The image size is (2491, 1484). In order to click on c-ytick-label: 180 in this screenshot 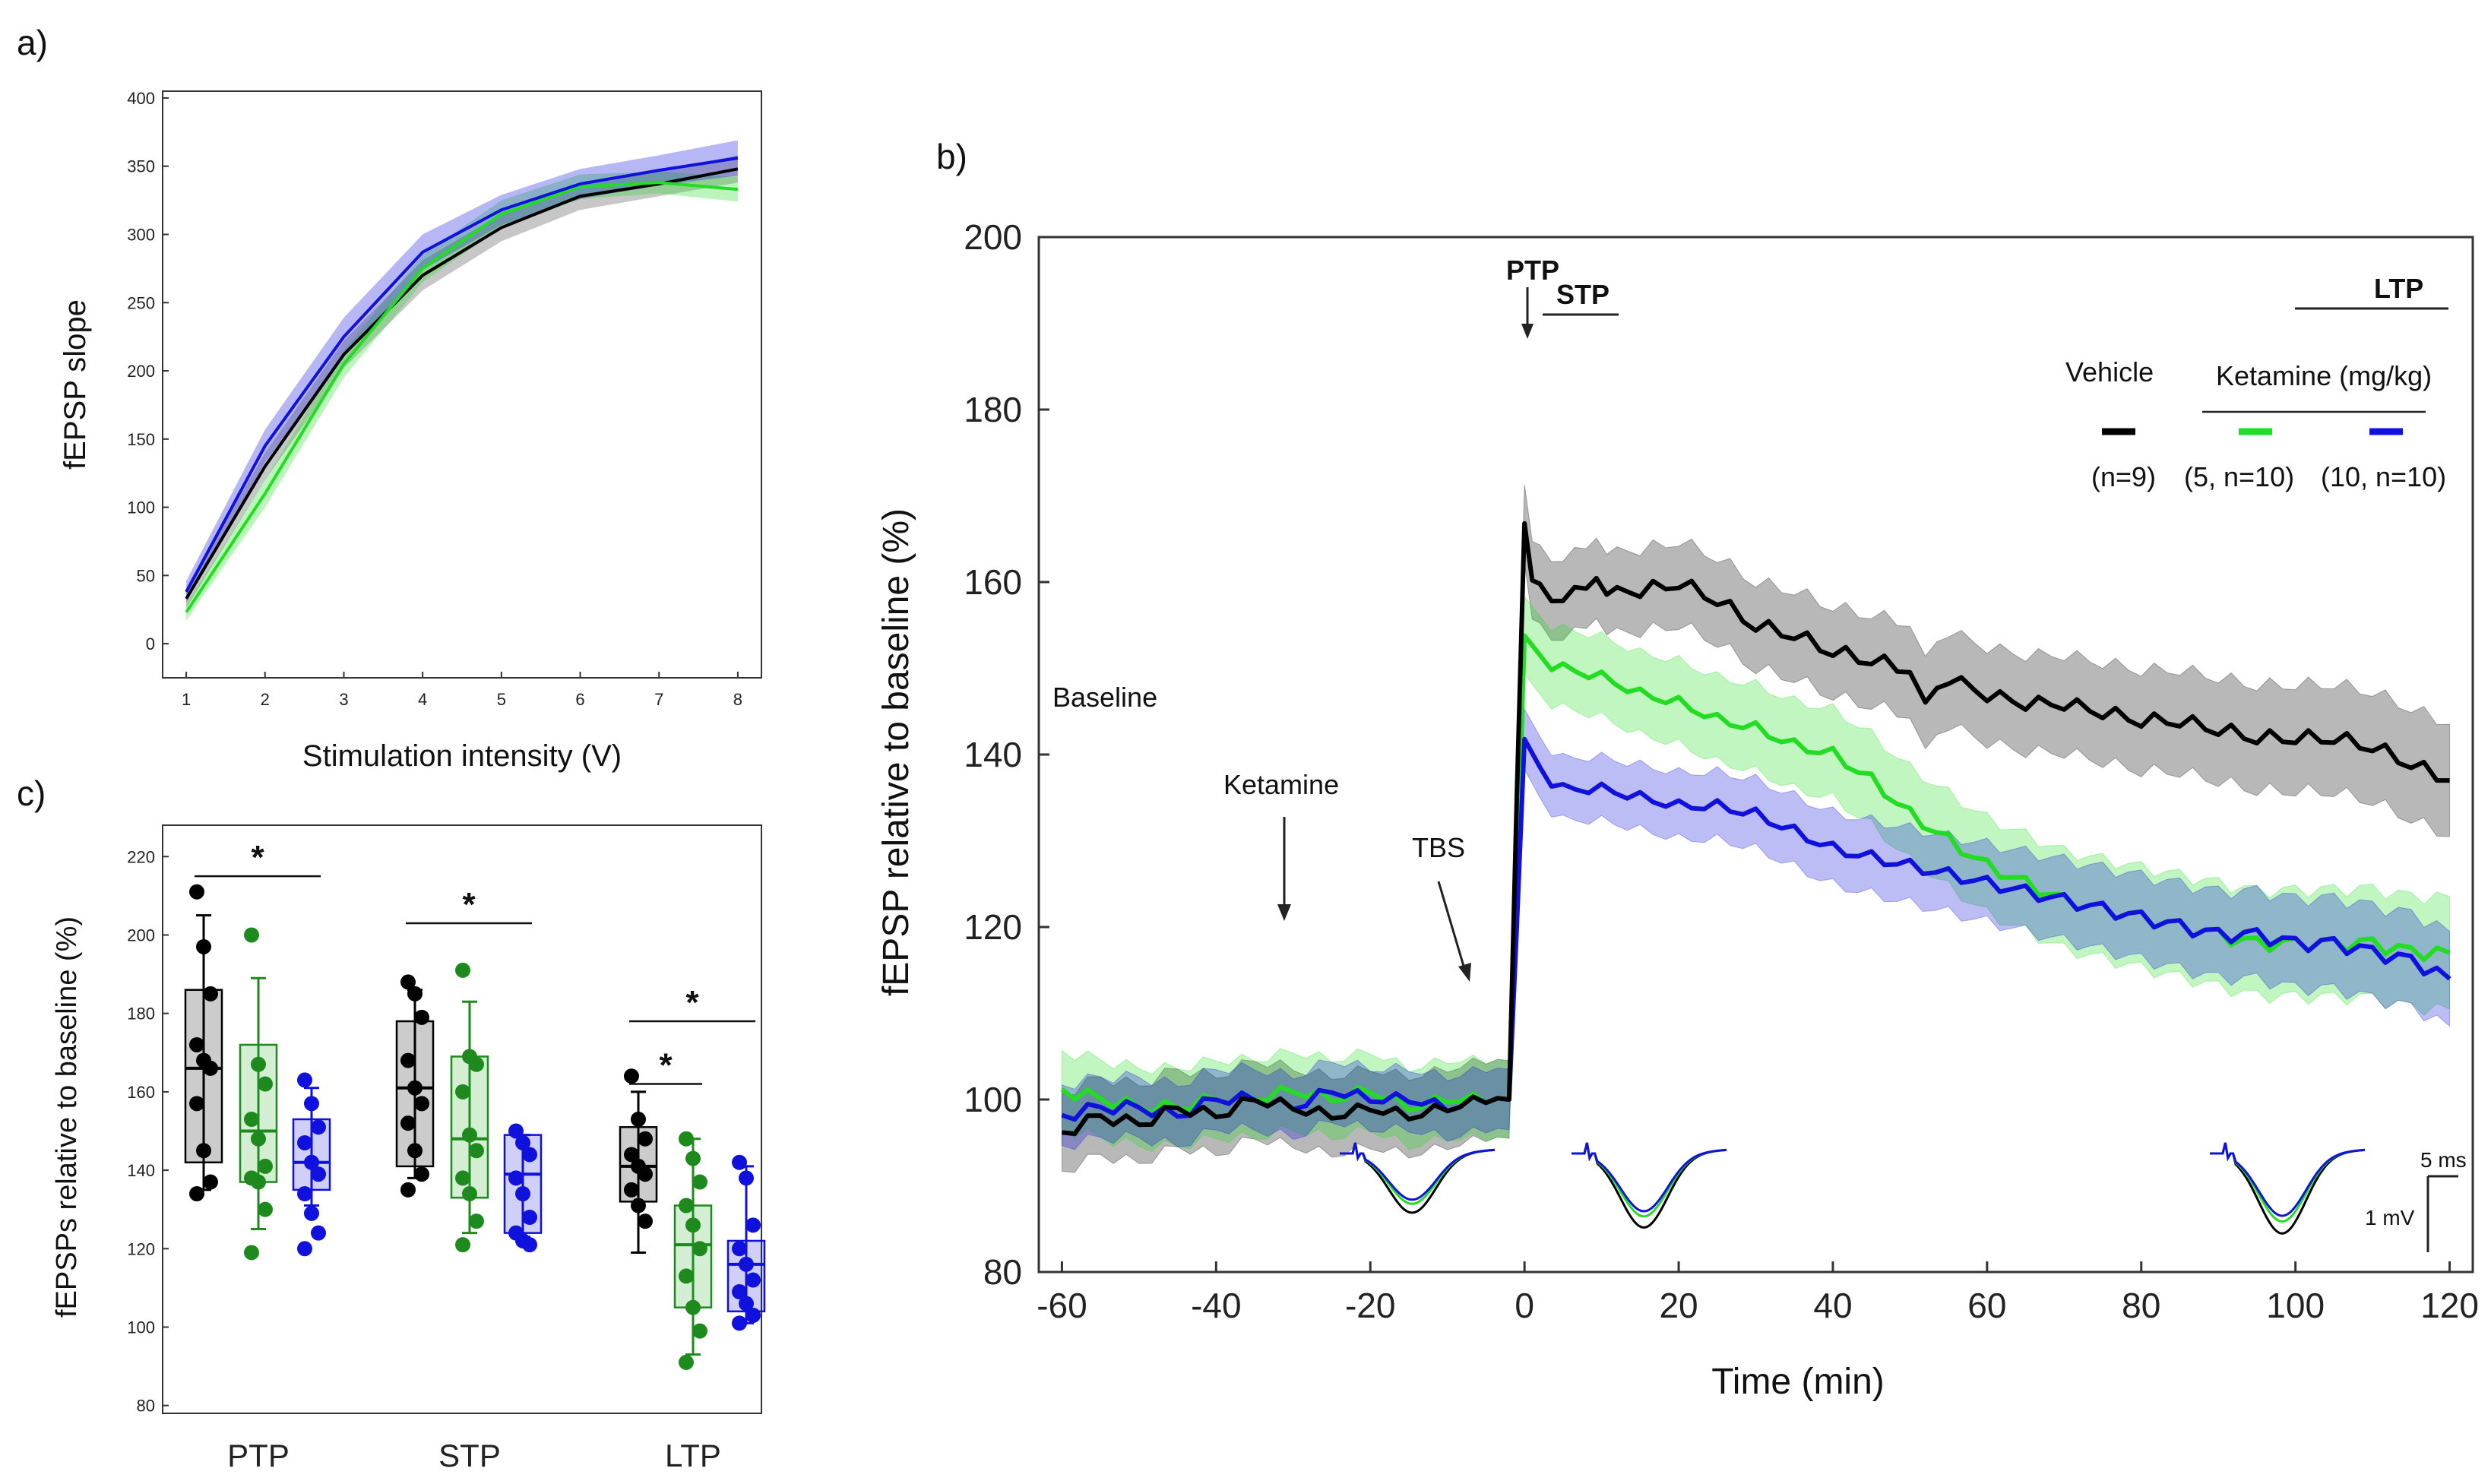, I will do `click(141, 1015)`.